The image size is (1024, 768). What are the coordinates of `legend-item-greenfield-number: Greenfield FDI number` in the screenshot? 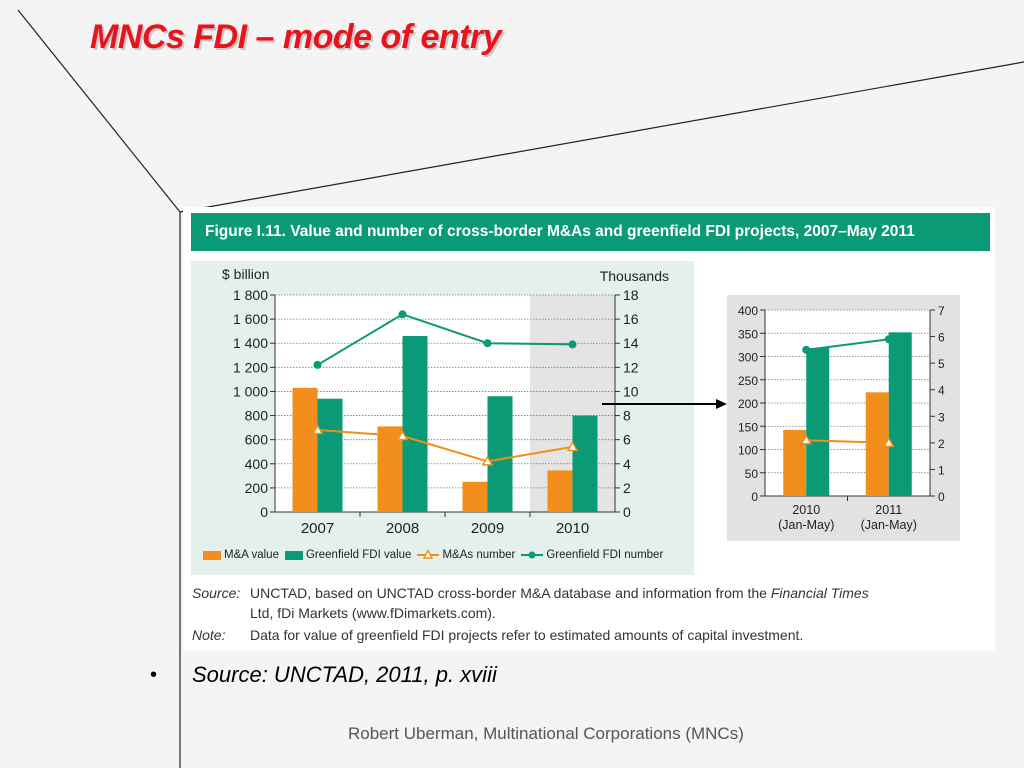 It's located at (592, 555).